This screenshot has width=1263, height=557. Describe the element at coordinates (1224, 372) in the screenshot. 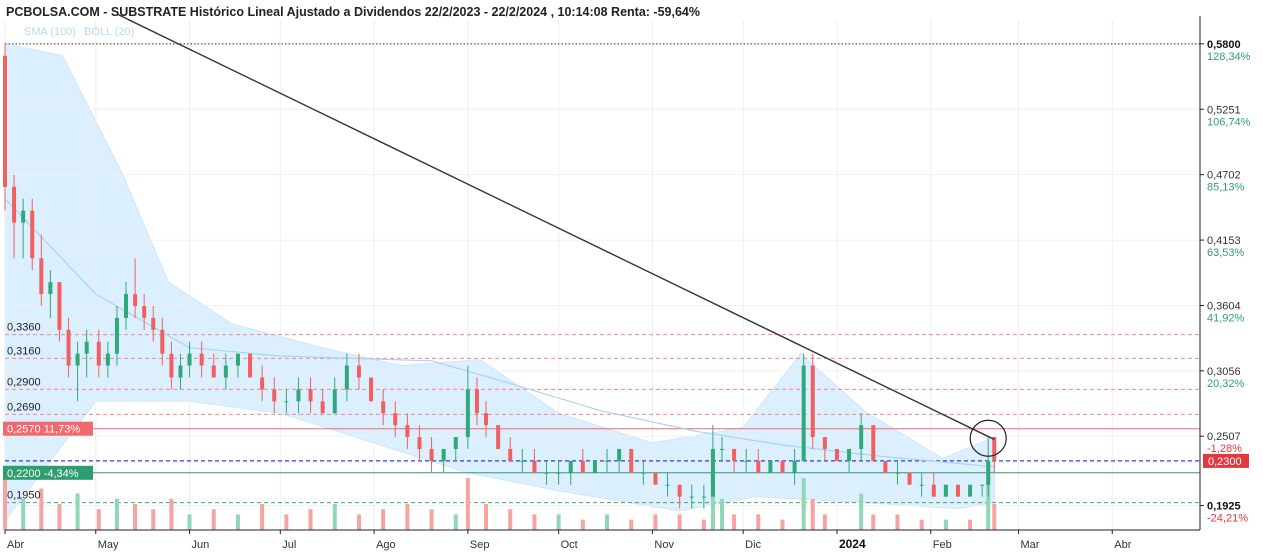

I see `y-tick-label-5: 0,3056` at that location.